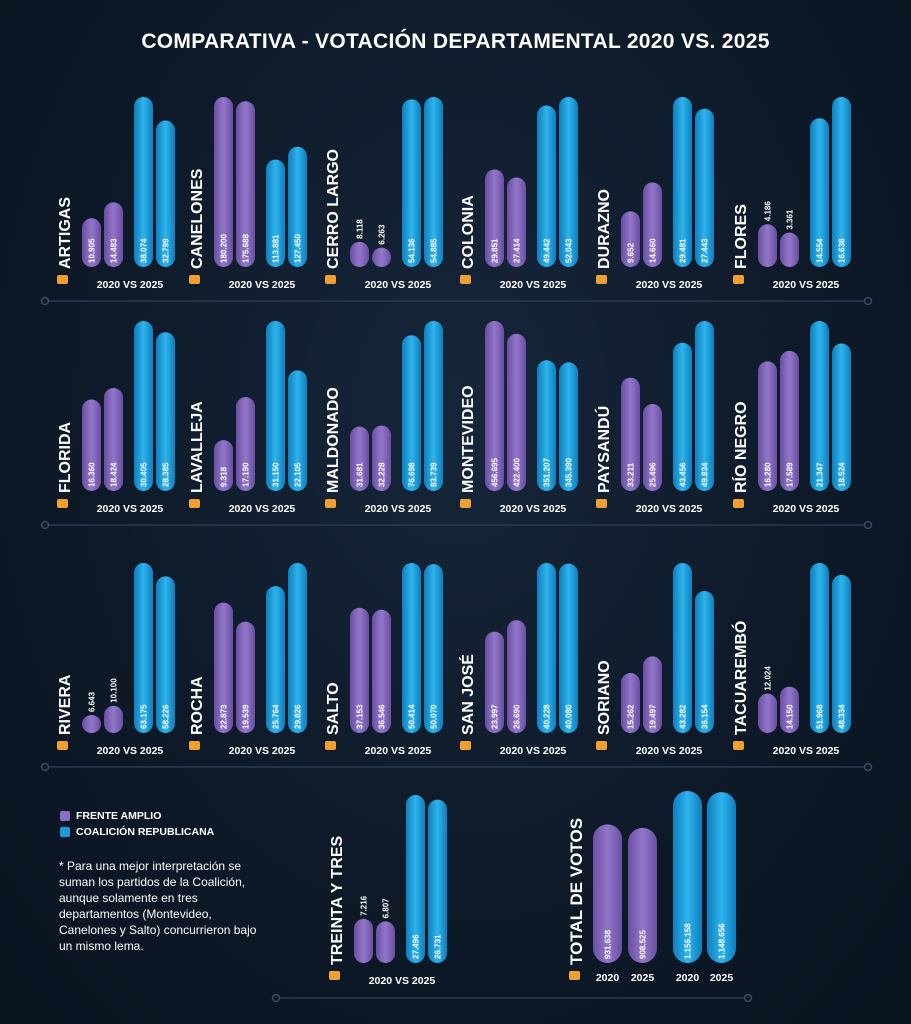 The image size is (911, 1024). Describe the element at coordinates (92, 474) in the screenshot. I see `value-label: 16.360` at that location.